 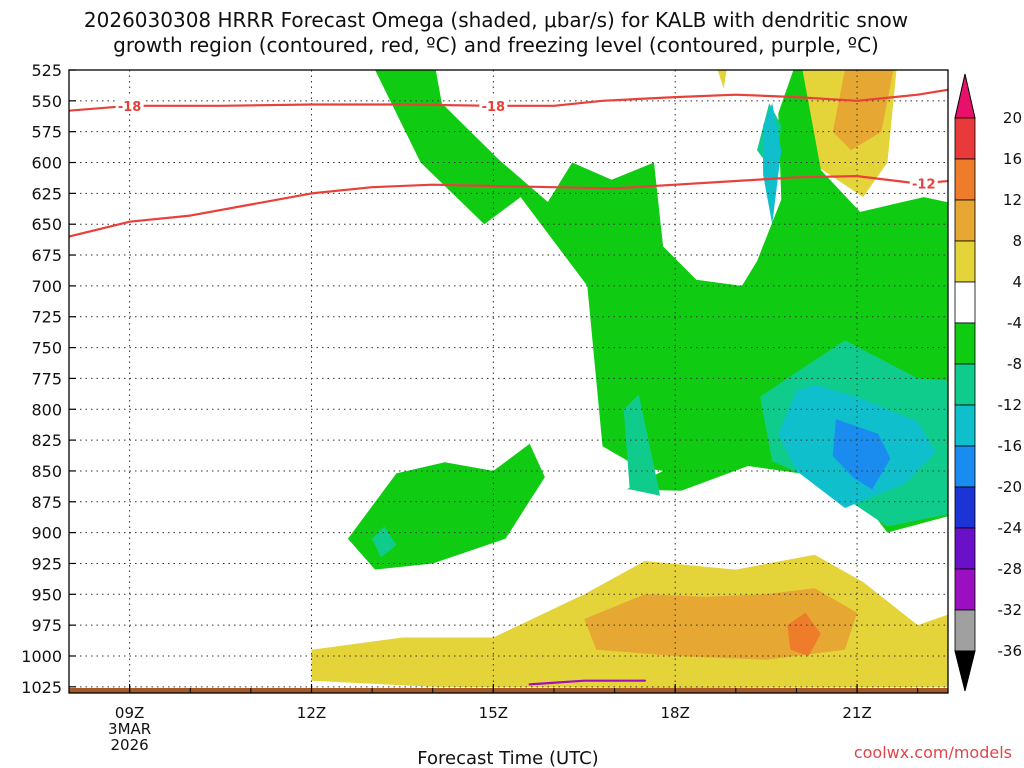 What do you see at coordinates (46, 502) in the screenshot?
I see `y-tick-label: 875` at bounding box center [46, 502].